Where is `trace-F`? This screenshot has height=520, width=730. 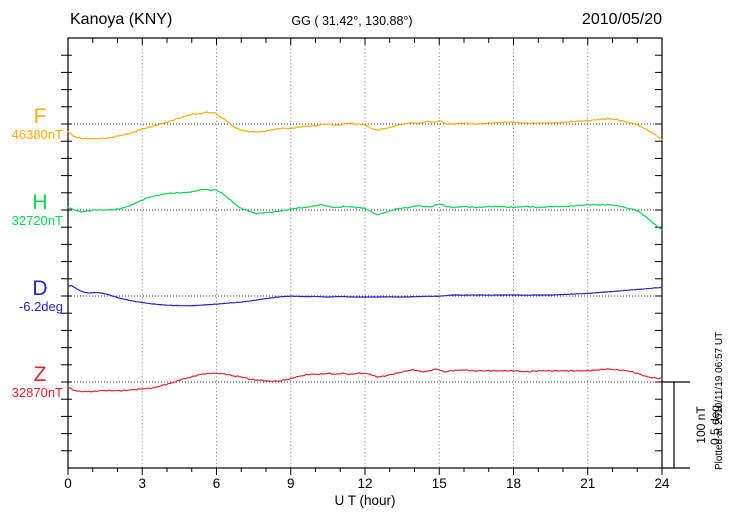
trace-F is located at coordinates (365, 126).